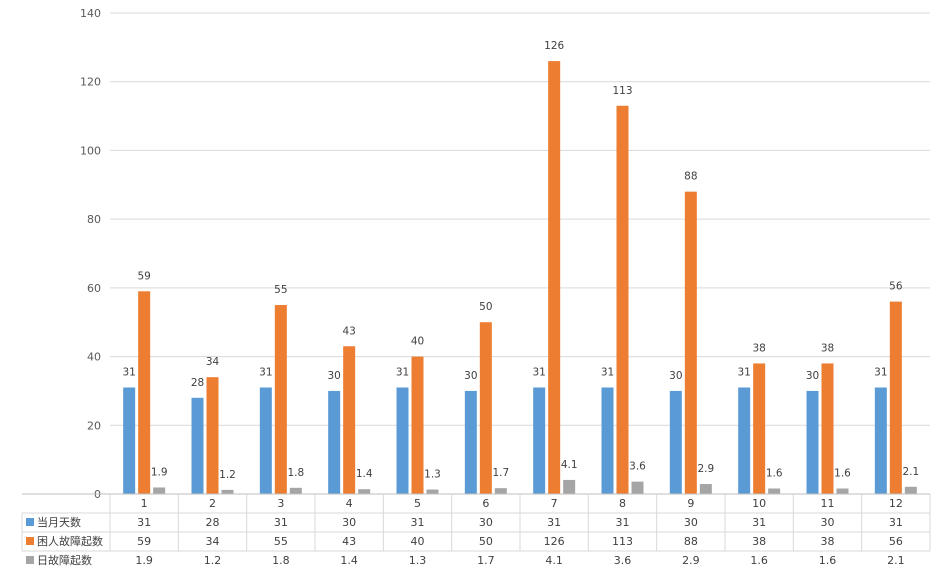 The height and width of the screenshot is (580, 944). Describe the element at coordinates (295, 473) in the screenshot. I see `data-label: 1.8` at that location.